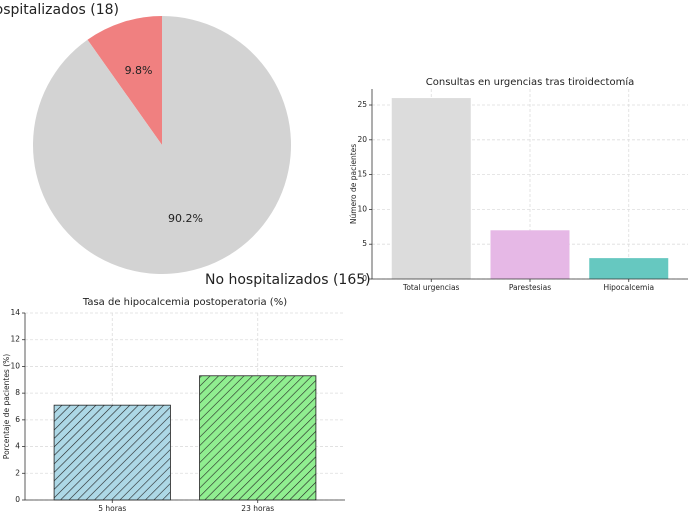  What do you see at coordinates (628, 287) in the screenshot?
I see `x-tick-label: Hipocalcemia` at bounding box center [628, 287].